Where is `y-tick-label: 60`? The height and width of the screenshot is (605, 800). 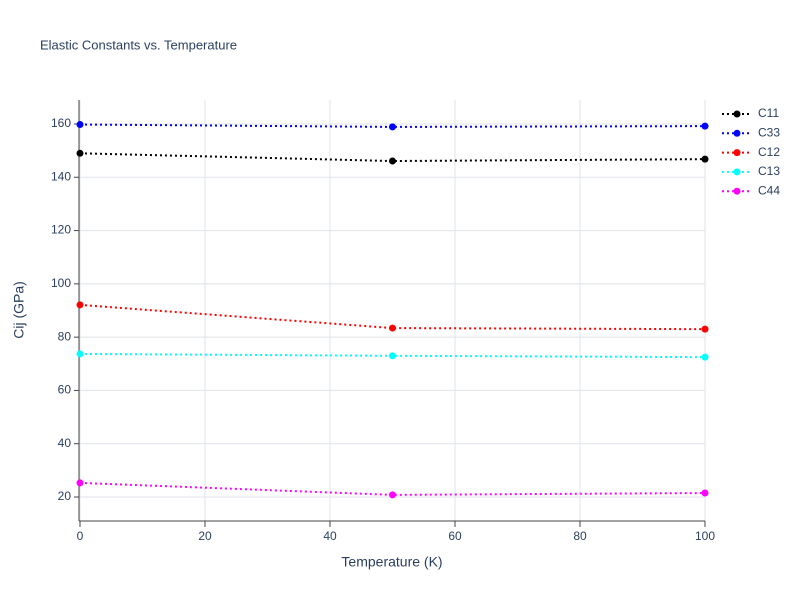 y-tick-label: 60 is located at coordinates (65, 390).